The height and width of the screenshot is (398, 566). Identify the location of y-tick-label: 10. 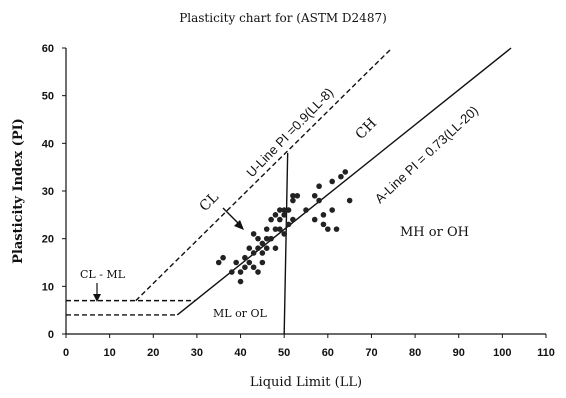
(48, 287).